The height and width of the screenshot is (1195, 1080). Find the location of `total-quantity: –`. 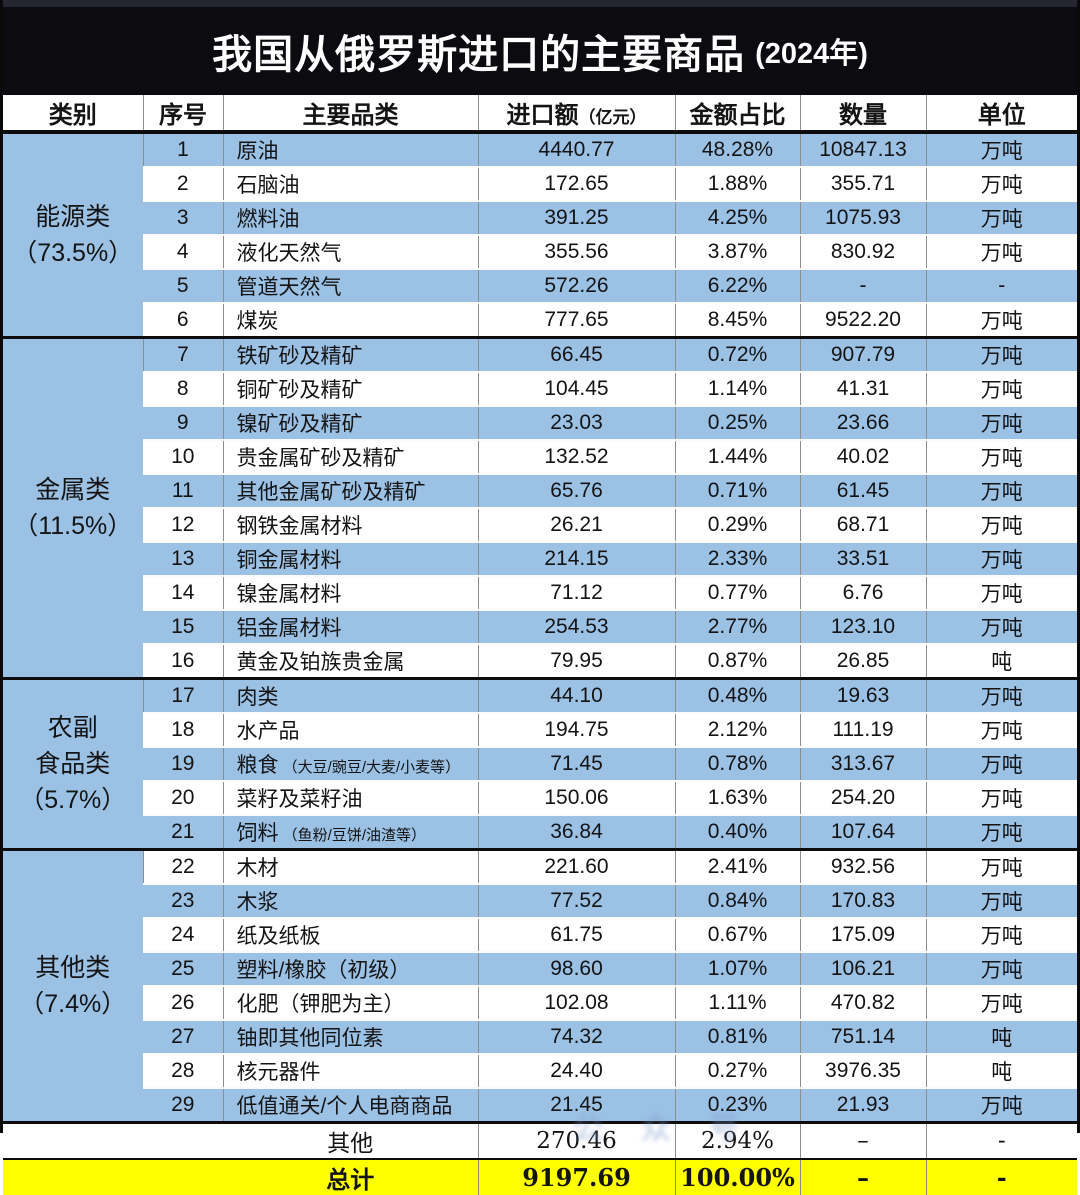

total-quantity: – is located at coordinates (862, 1176).